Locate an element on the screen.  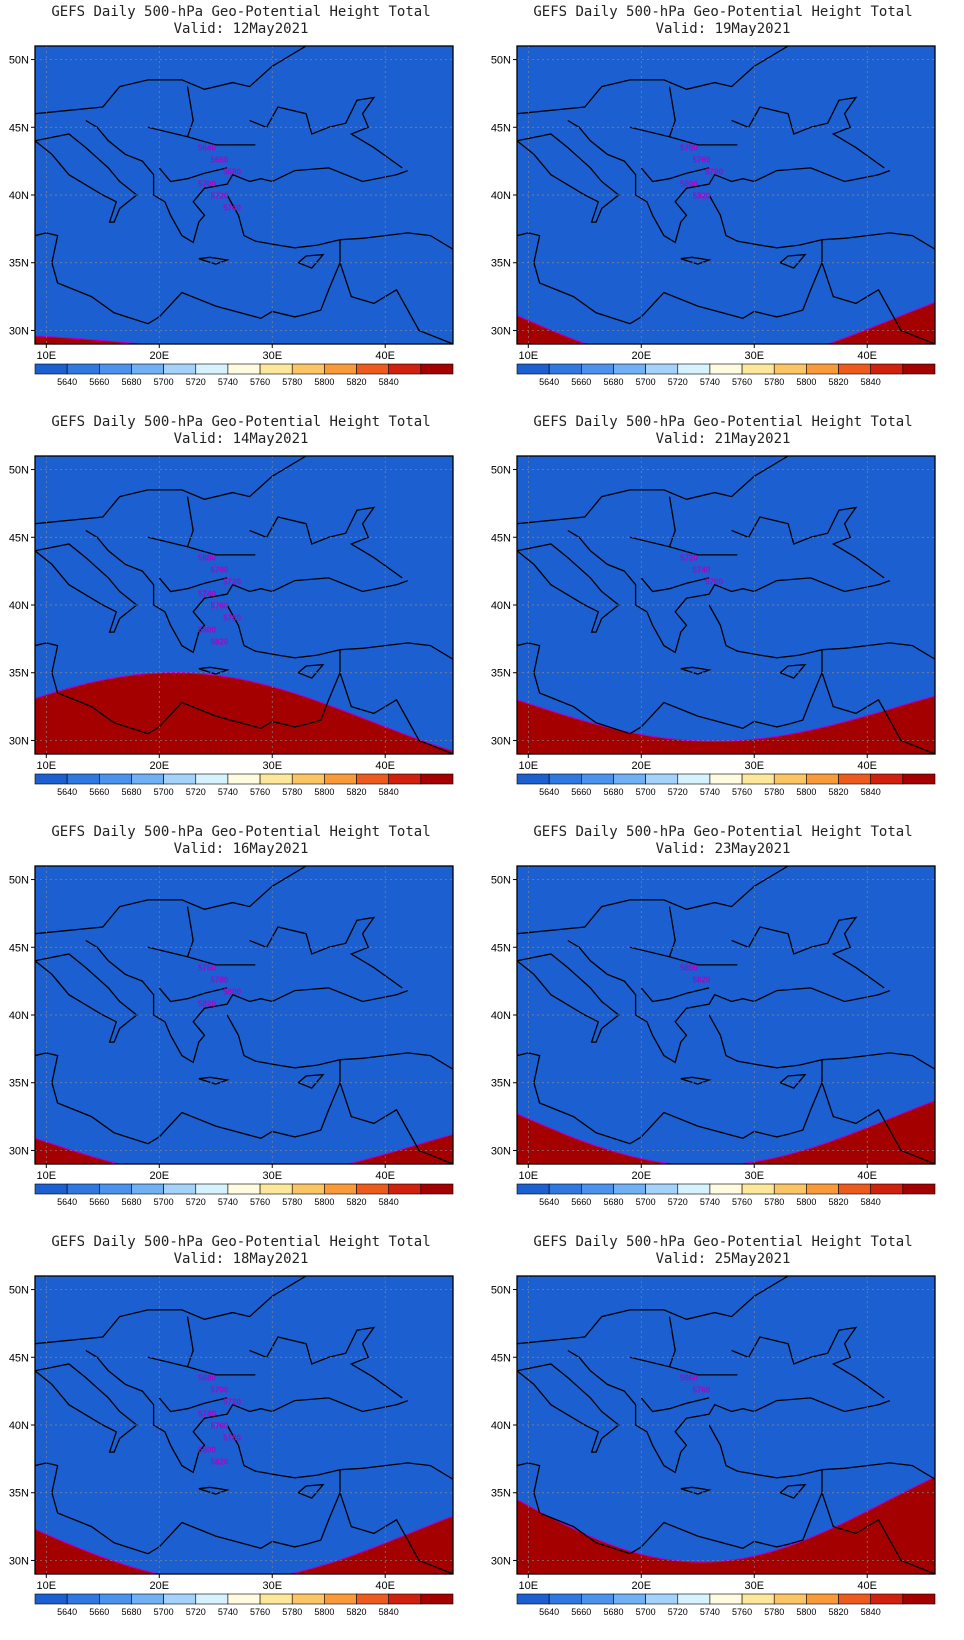
lat-tick-label: 40N is located at coordinates (19, 606).